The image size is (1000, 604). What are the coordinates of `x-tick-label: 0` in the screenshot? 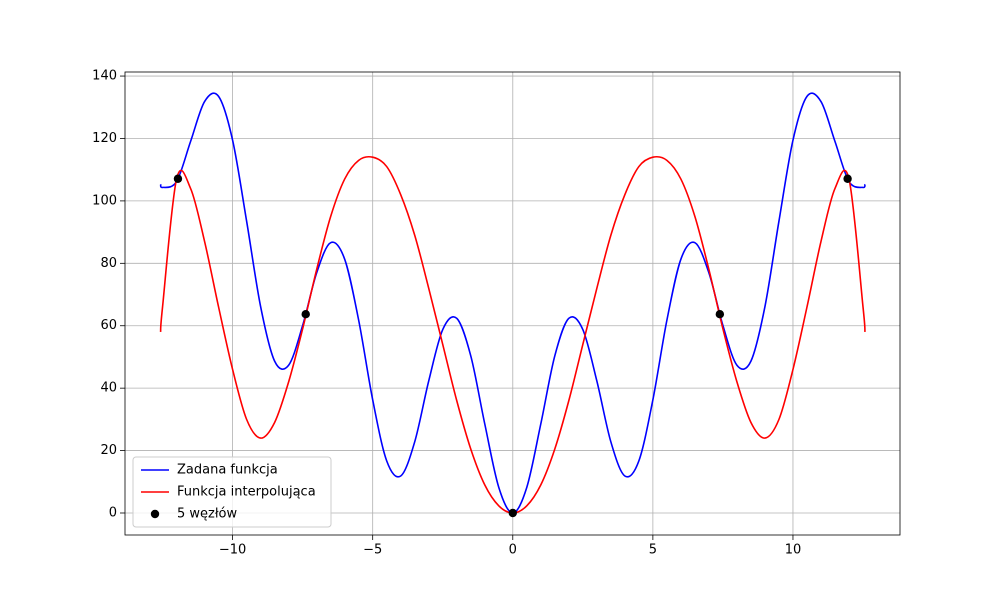 It's located at (513, 550).